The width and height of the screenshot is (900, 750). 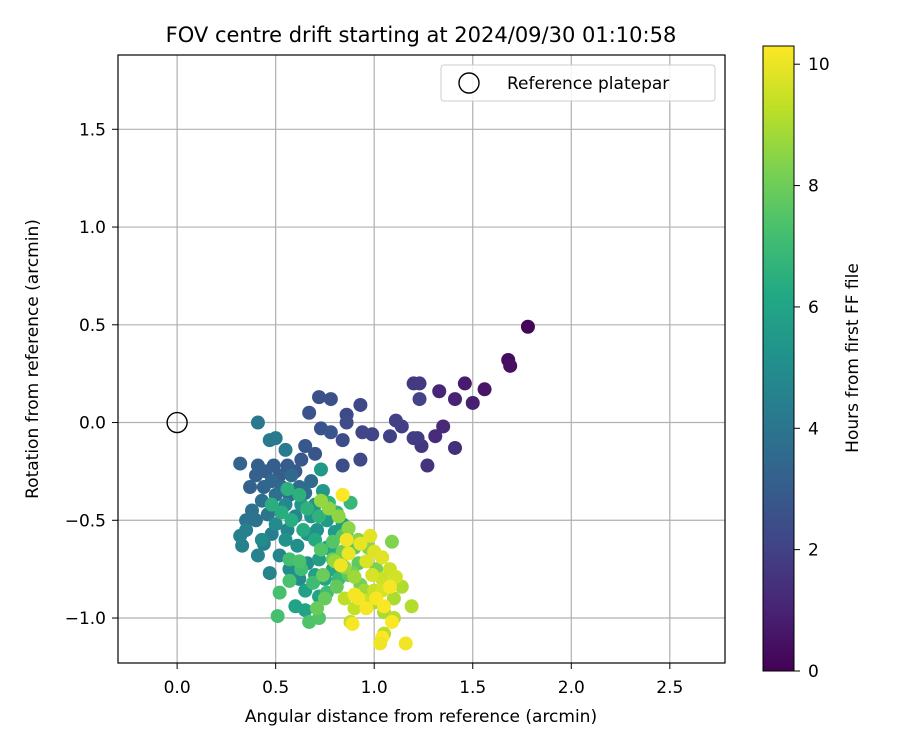 What do you see at coordinates (813, 308) in the screenshot?
I see `colorbar-tick-label: 6` at bounding box center [813, 308].